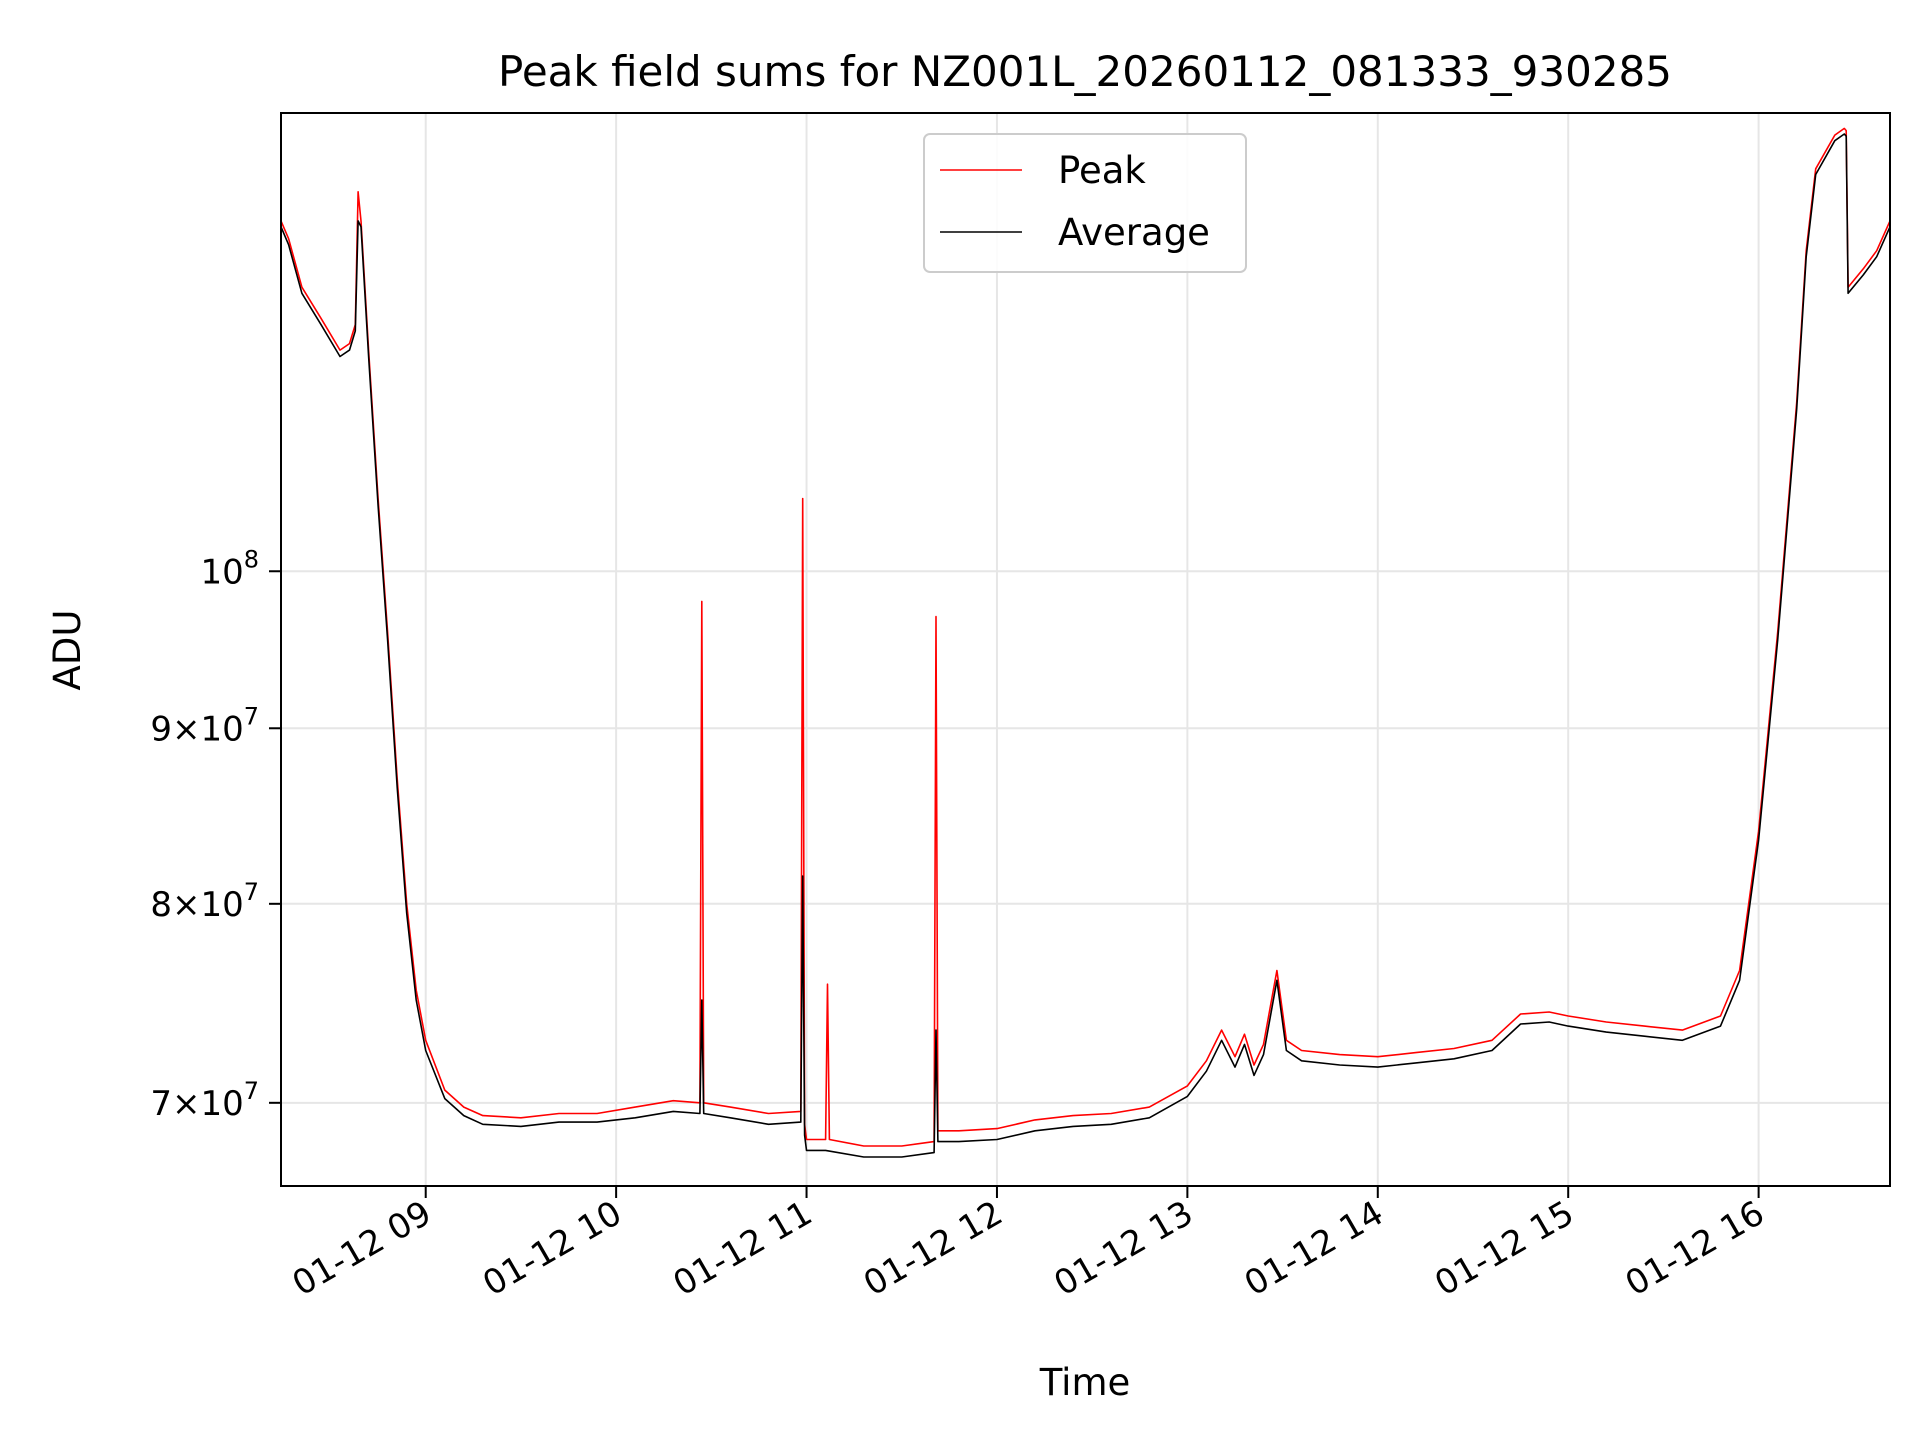  I want to click on legend-box, so click(1085, 203).